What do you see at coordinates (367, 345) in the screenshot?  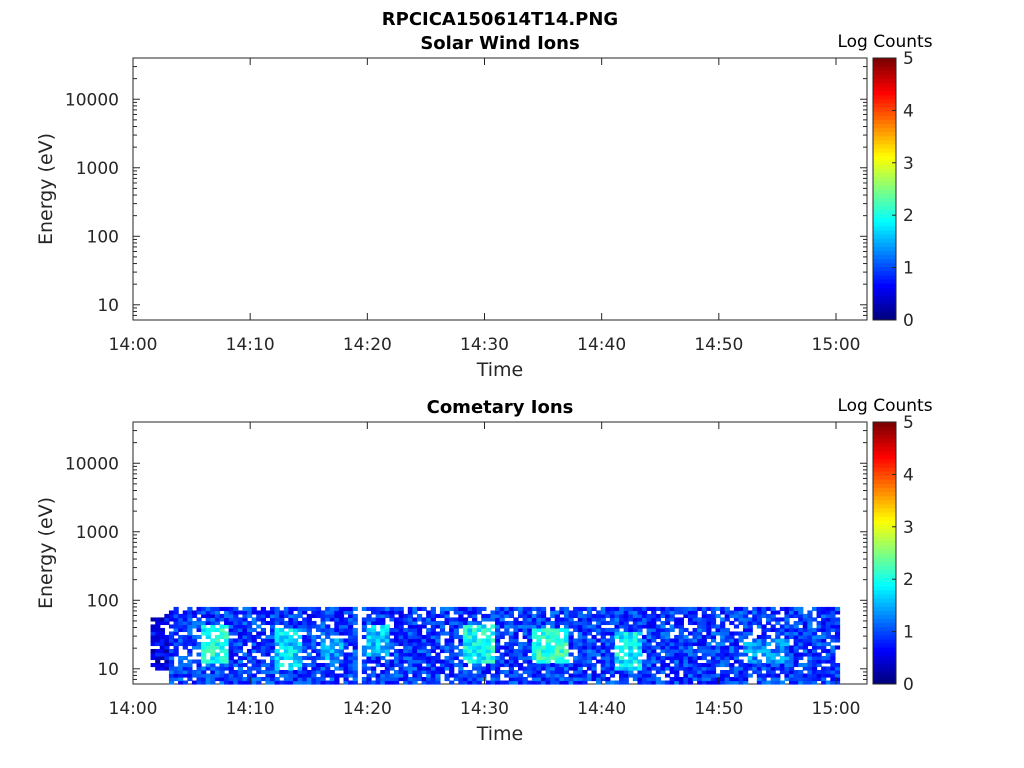 I see `x-tick-label: 14:20` at bounding box center [367, 345].